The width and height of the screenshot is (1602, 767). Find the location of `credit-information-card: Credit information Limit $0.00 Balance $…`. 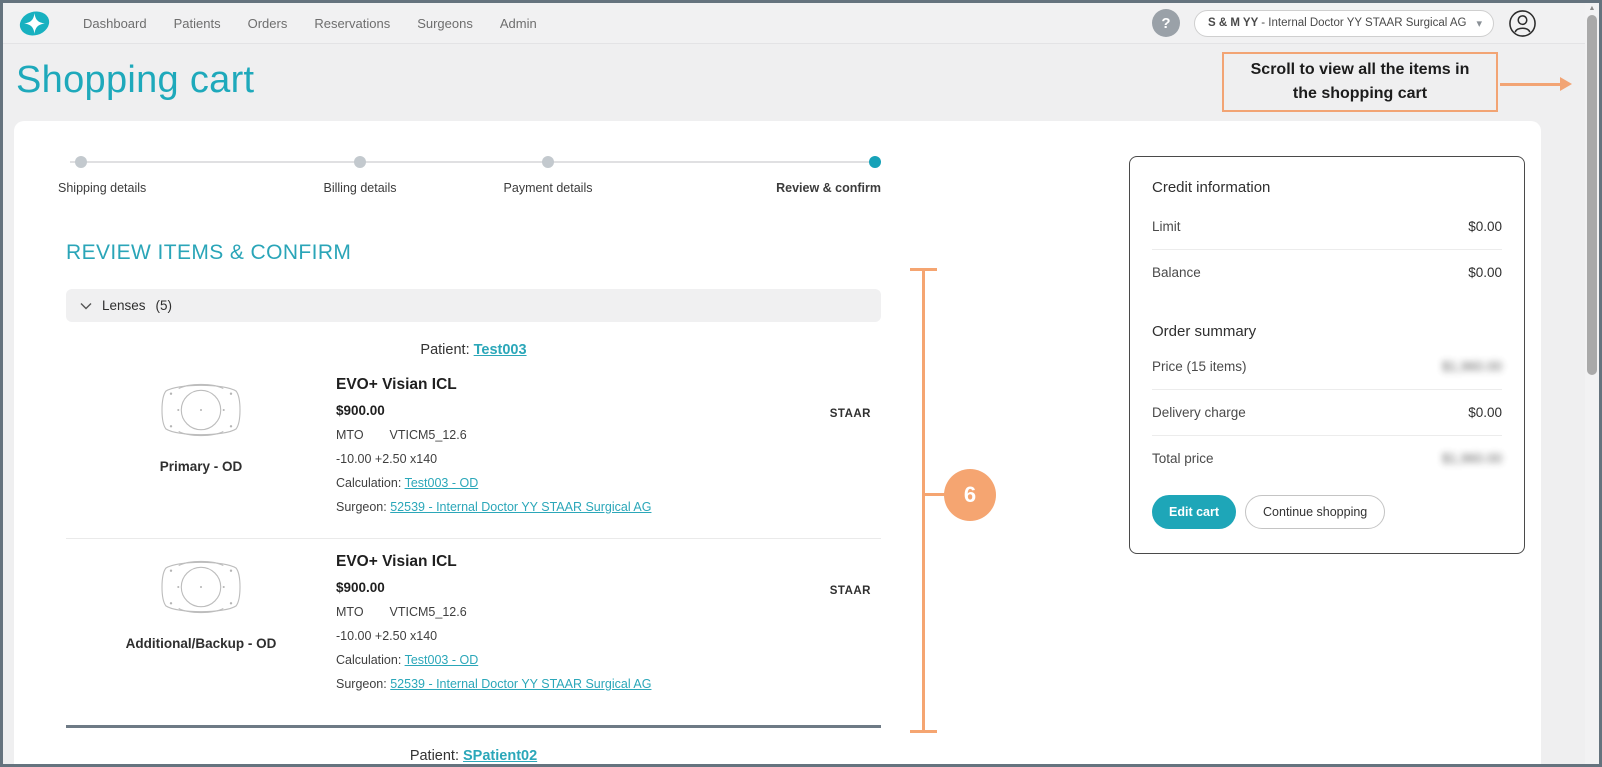

credit-information-card: Credit information Limit $0.00 Balance $… is located at coordinates (1327, 355).